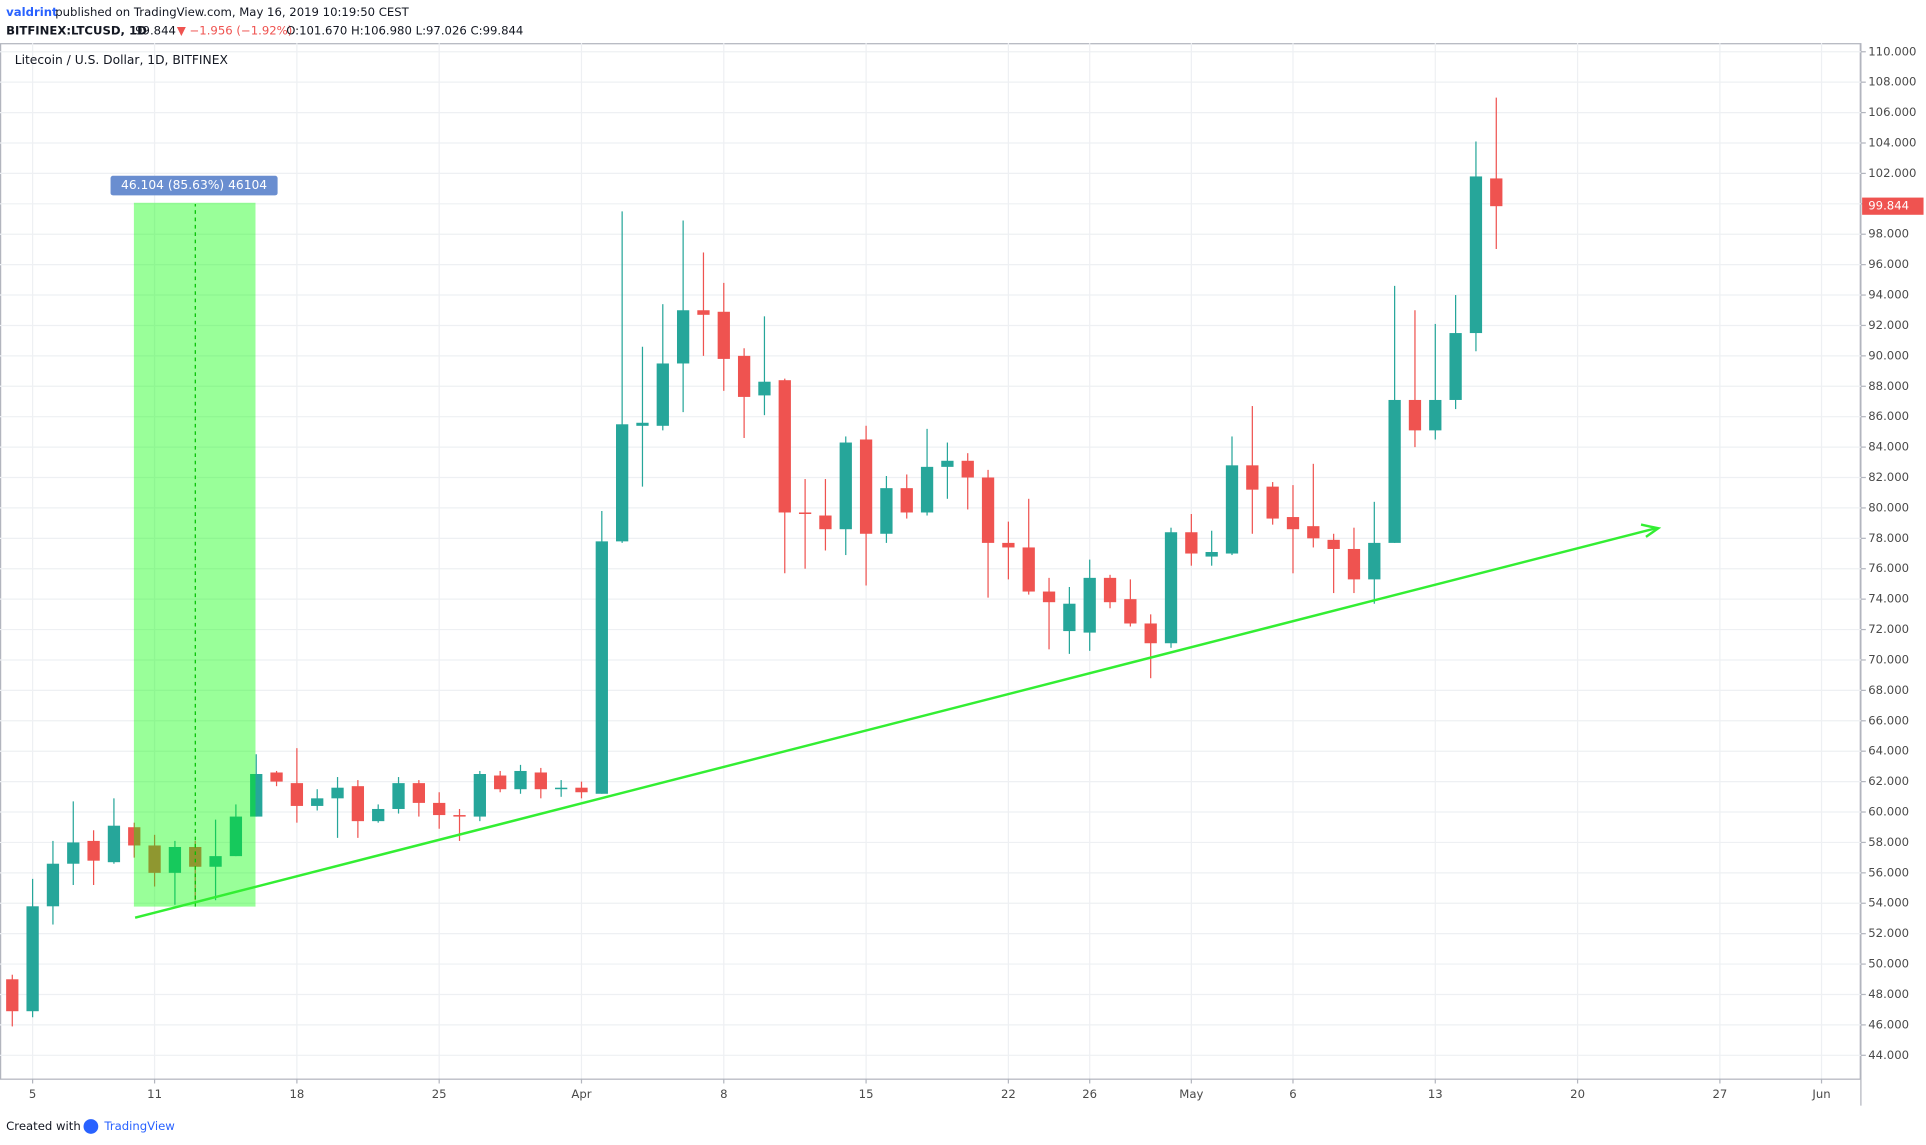 The image size is (1926, 1145). Describe the element at coordinates (1888, 599) in the screenshot. I see `y-tick-label: 74.000` at that location.